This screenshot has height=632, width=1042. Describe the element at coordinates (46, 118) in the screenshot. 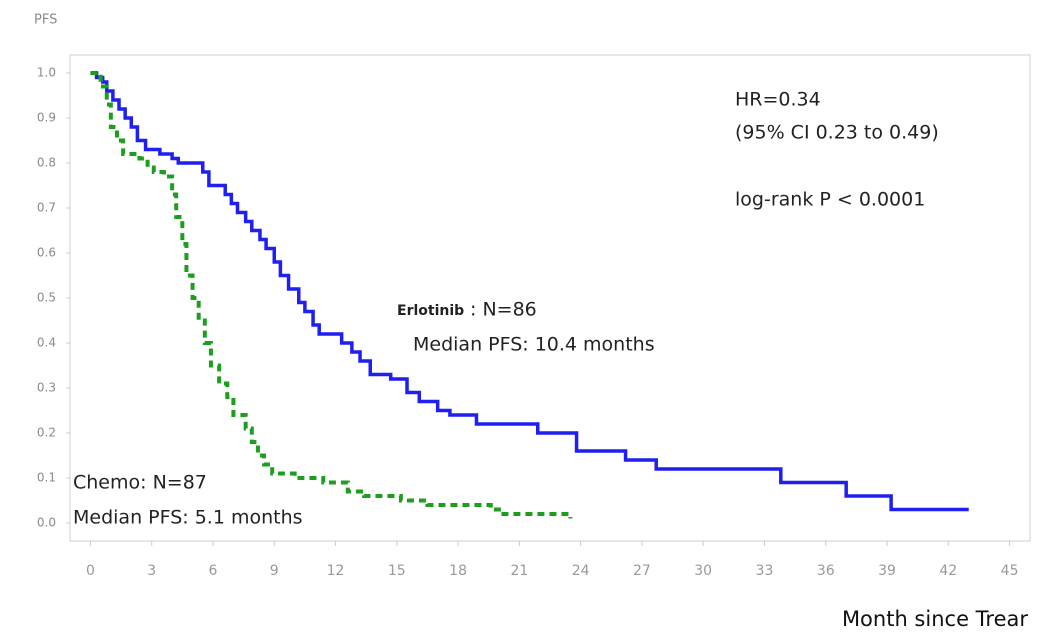

I see `y-tick-label: 0.9` at that location.